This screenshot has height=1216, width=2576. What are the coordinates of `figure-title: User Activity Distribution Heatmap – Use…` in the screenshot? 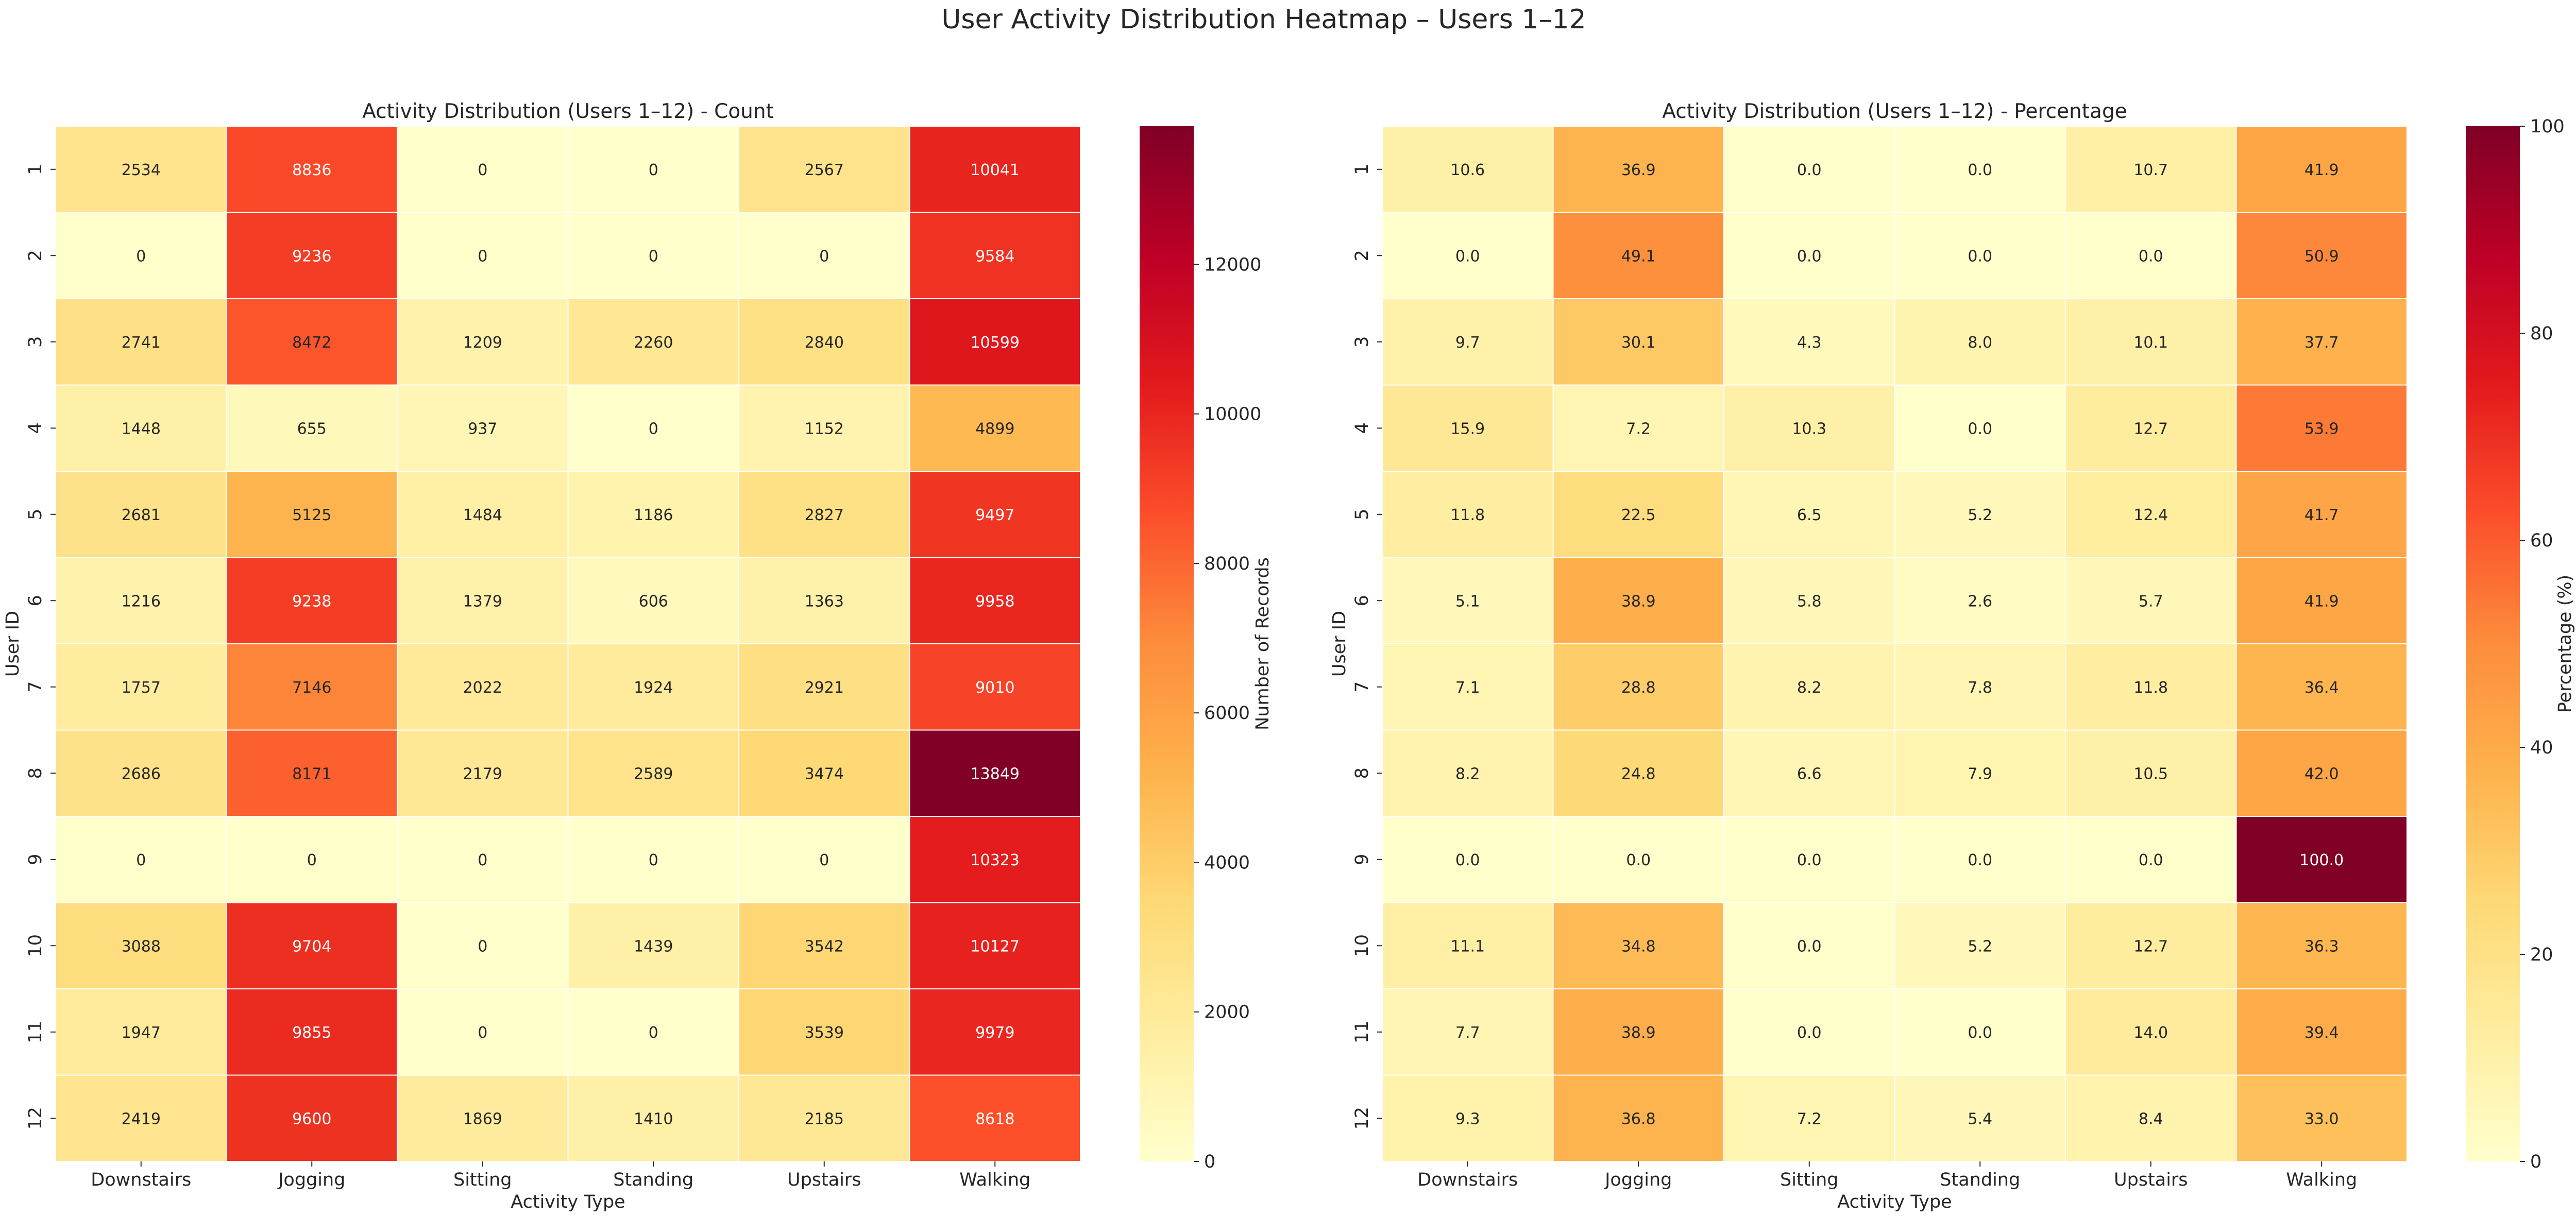 It's located at (1263, 19).